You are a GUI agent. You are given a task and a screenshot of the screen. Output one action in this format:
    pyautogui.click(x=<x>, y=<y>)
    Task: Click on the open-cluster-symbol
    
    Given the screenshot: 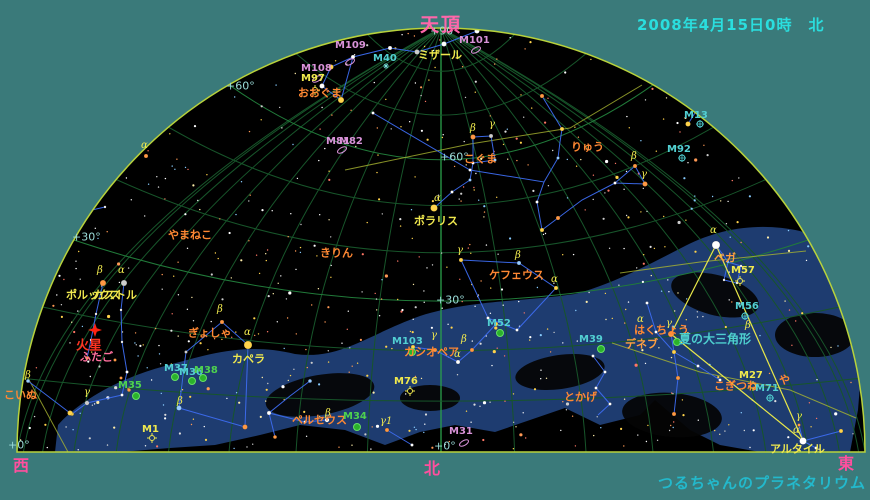 What is the action you would take?
    pyautogui.click(x=203, y=378)
    